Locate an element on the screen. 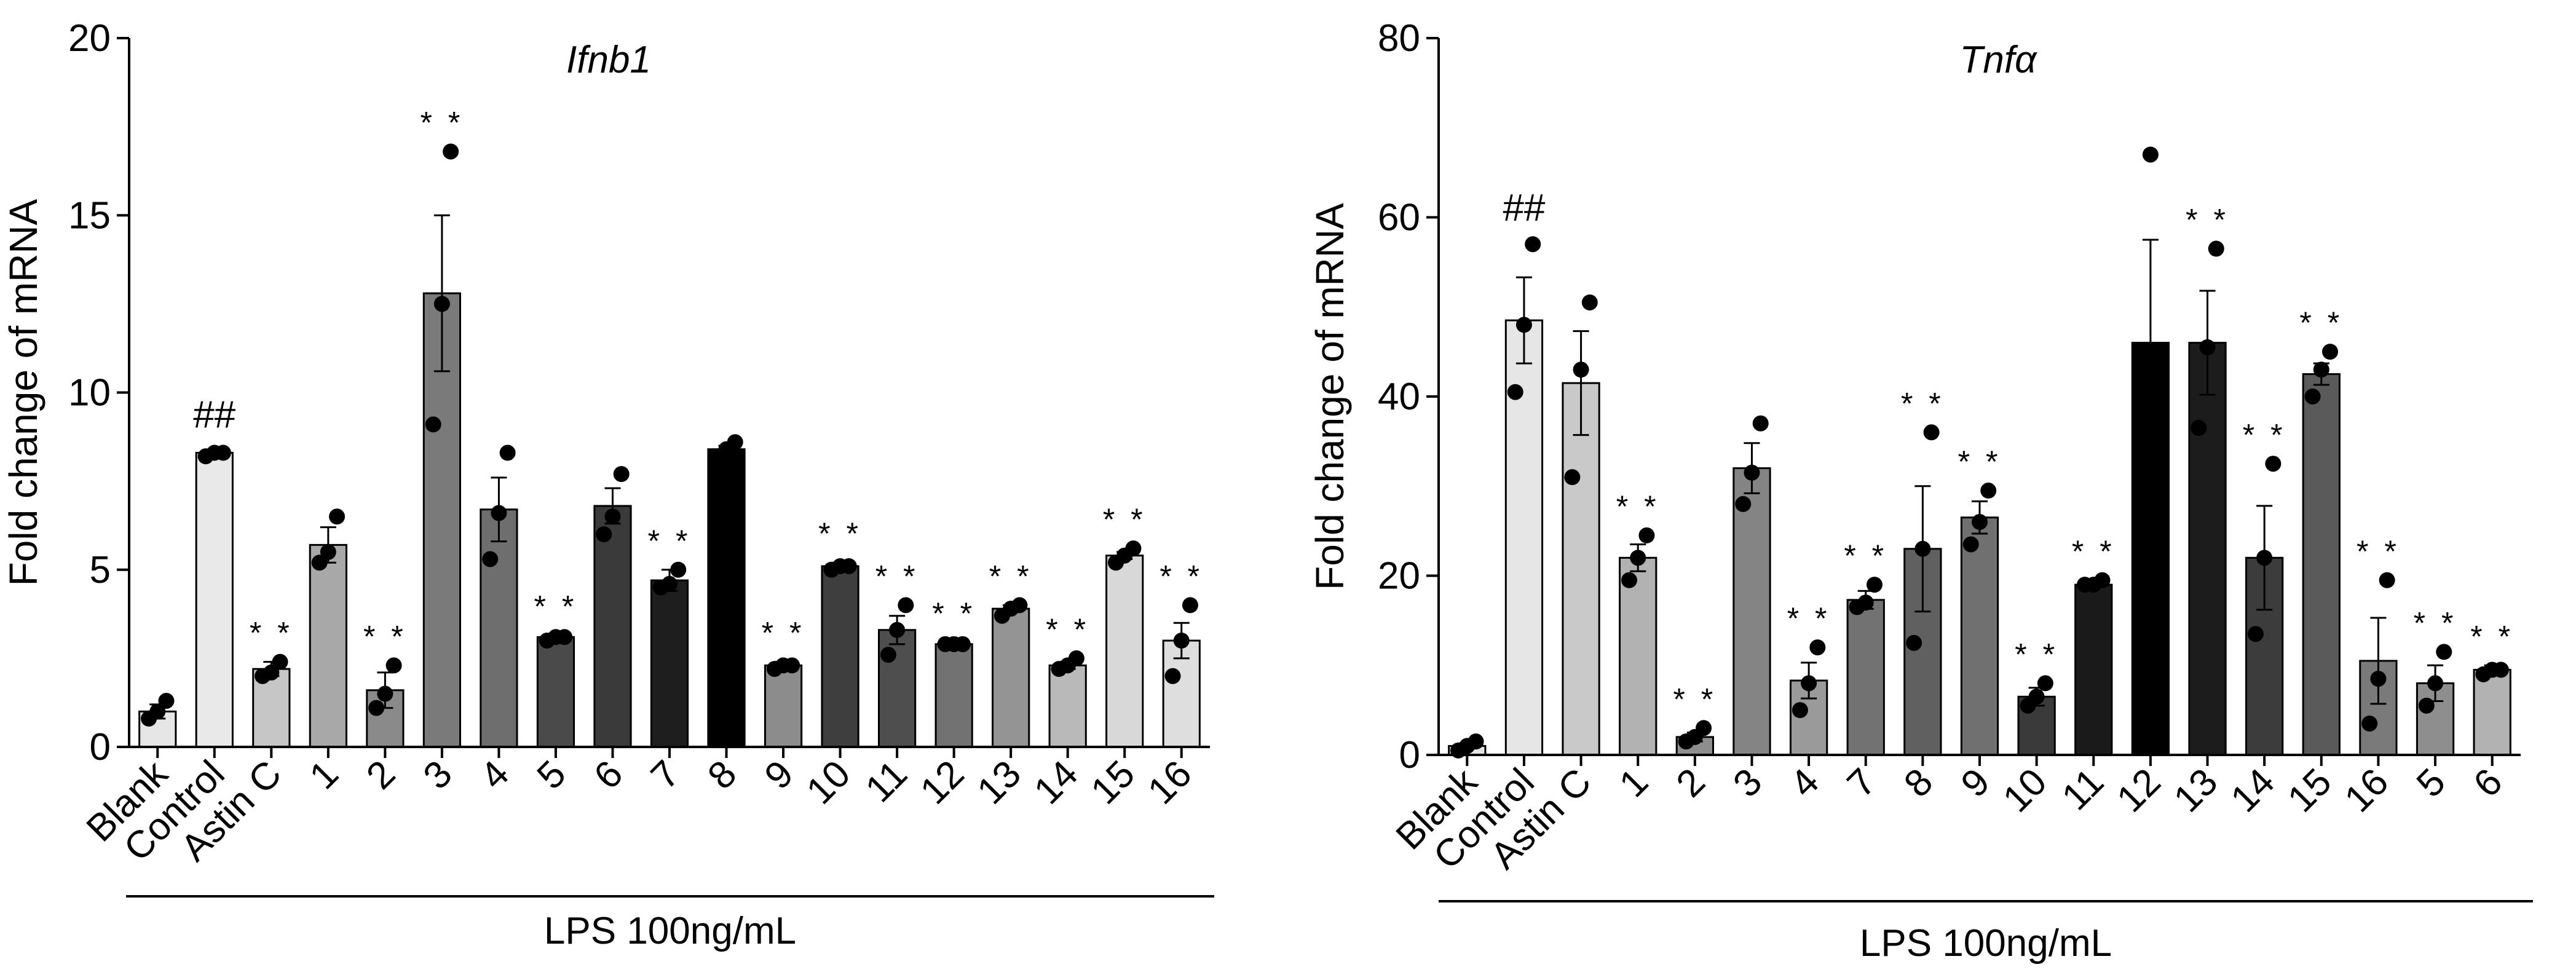  chart-title: Tnfα is located at coordinates (1999, 60).